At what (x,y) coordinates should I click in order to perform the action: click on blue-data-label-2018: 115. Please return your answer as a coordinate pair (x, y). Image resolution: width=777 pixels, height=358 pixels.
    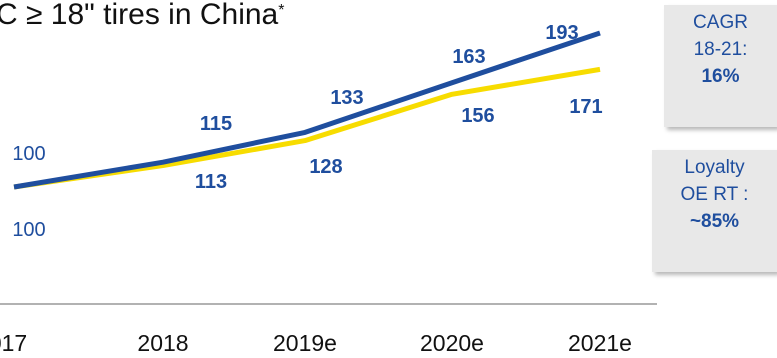
    Looking at the image, I should click on (216, 124).